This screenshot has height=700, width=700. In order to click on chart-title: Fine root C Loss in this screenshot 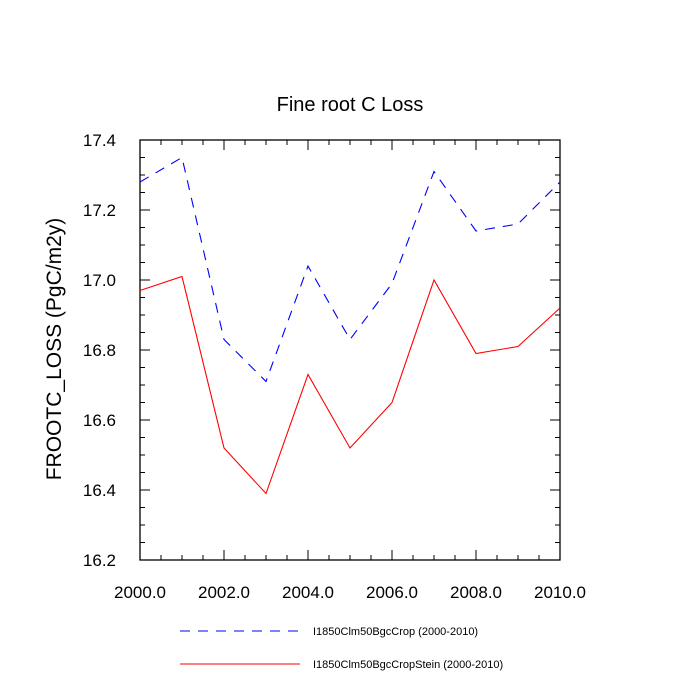, I will do `click(350, 105)`.